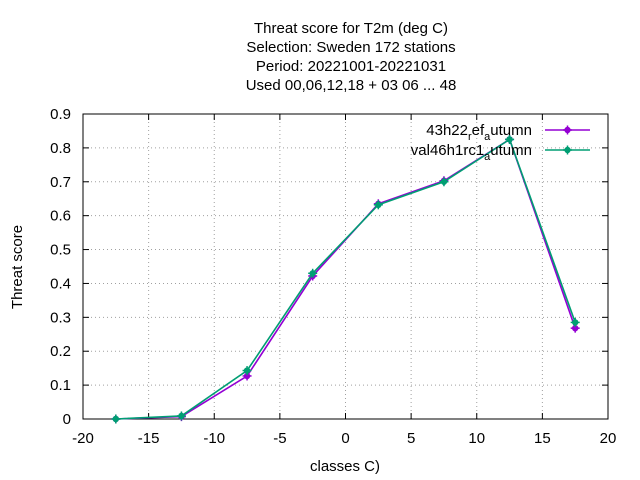 The image size is (640, 480). I want to click on title-line-3: Period: 20221001-20221031, so click(351, 66).